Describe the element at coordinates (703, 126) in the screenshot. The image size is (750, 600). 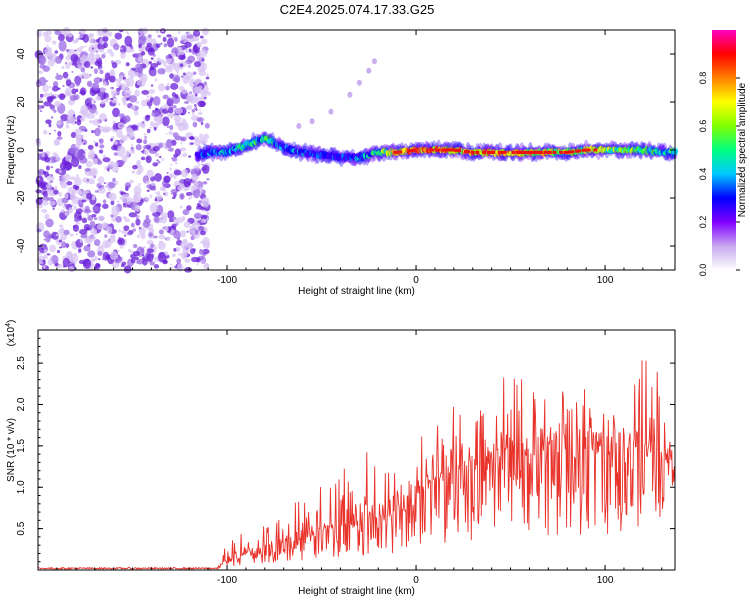
I see `colorbar-tick-label: 0.6` at that location.